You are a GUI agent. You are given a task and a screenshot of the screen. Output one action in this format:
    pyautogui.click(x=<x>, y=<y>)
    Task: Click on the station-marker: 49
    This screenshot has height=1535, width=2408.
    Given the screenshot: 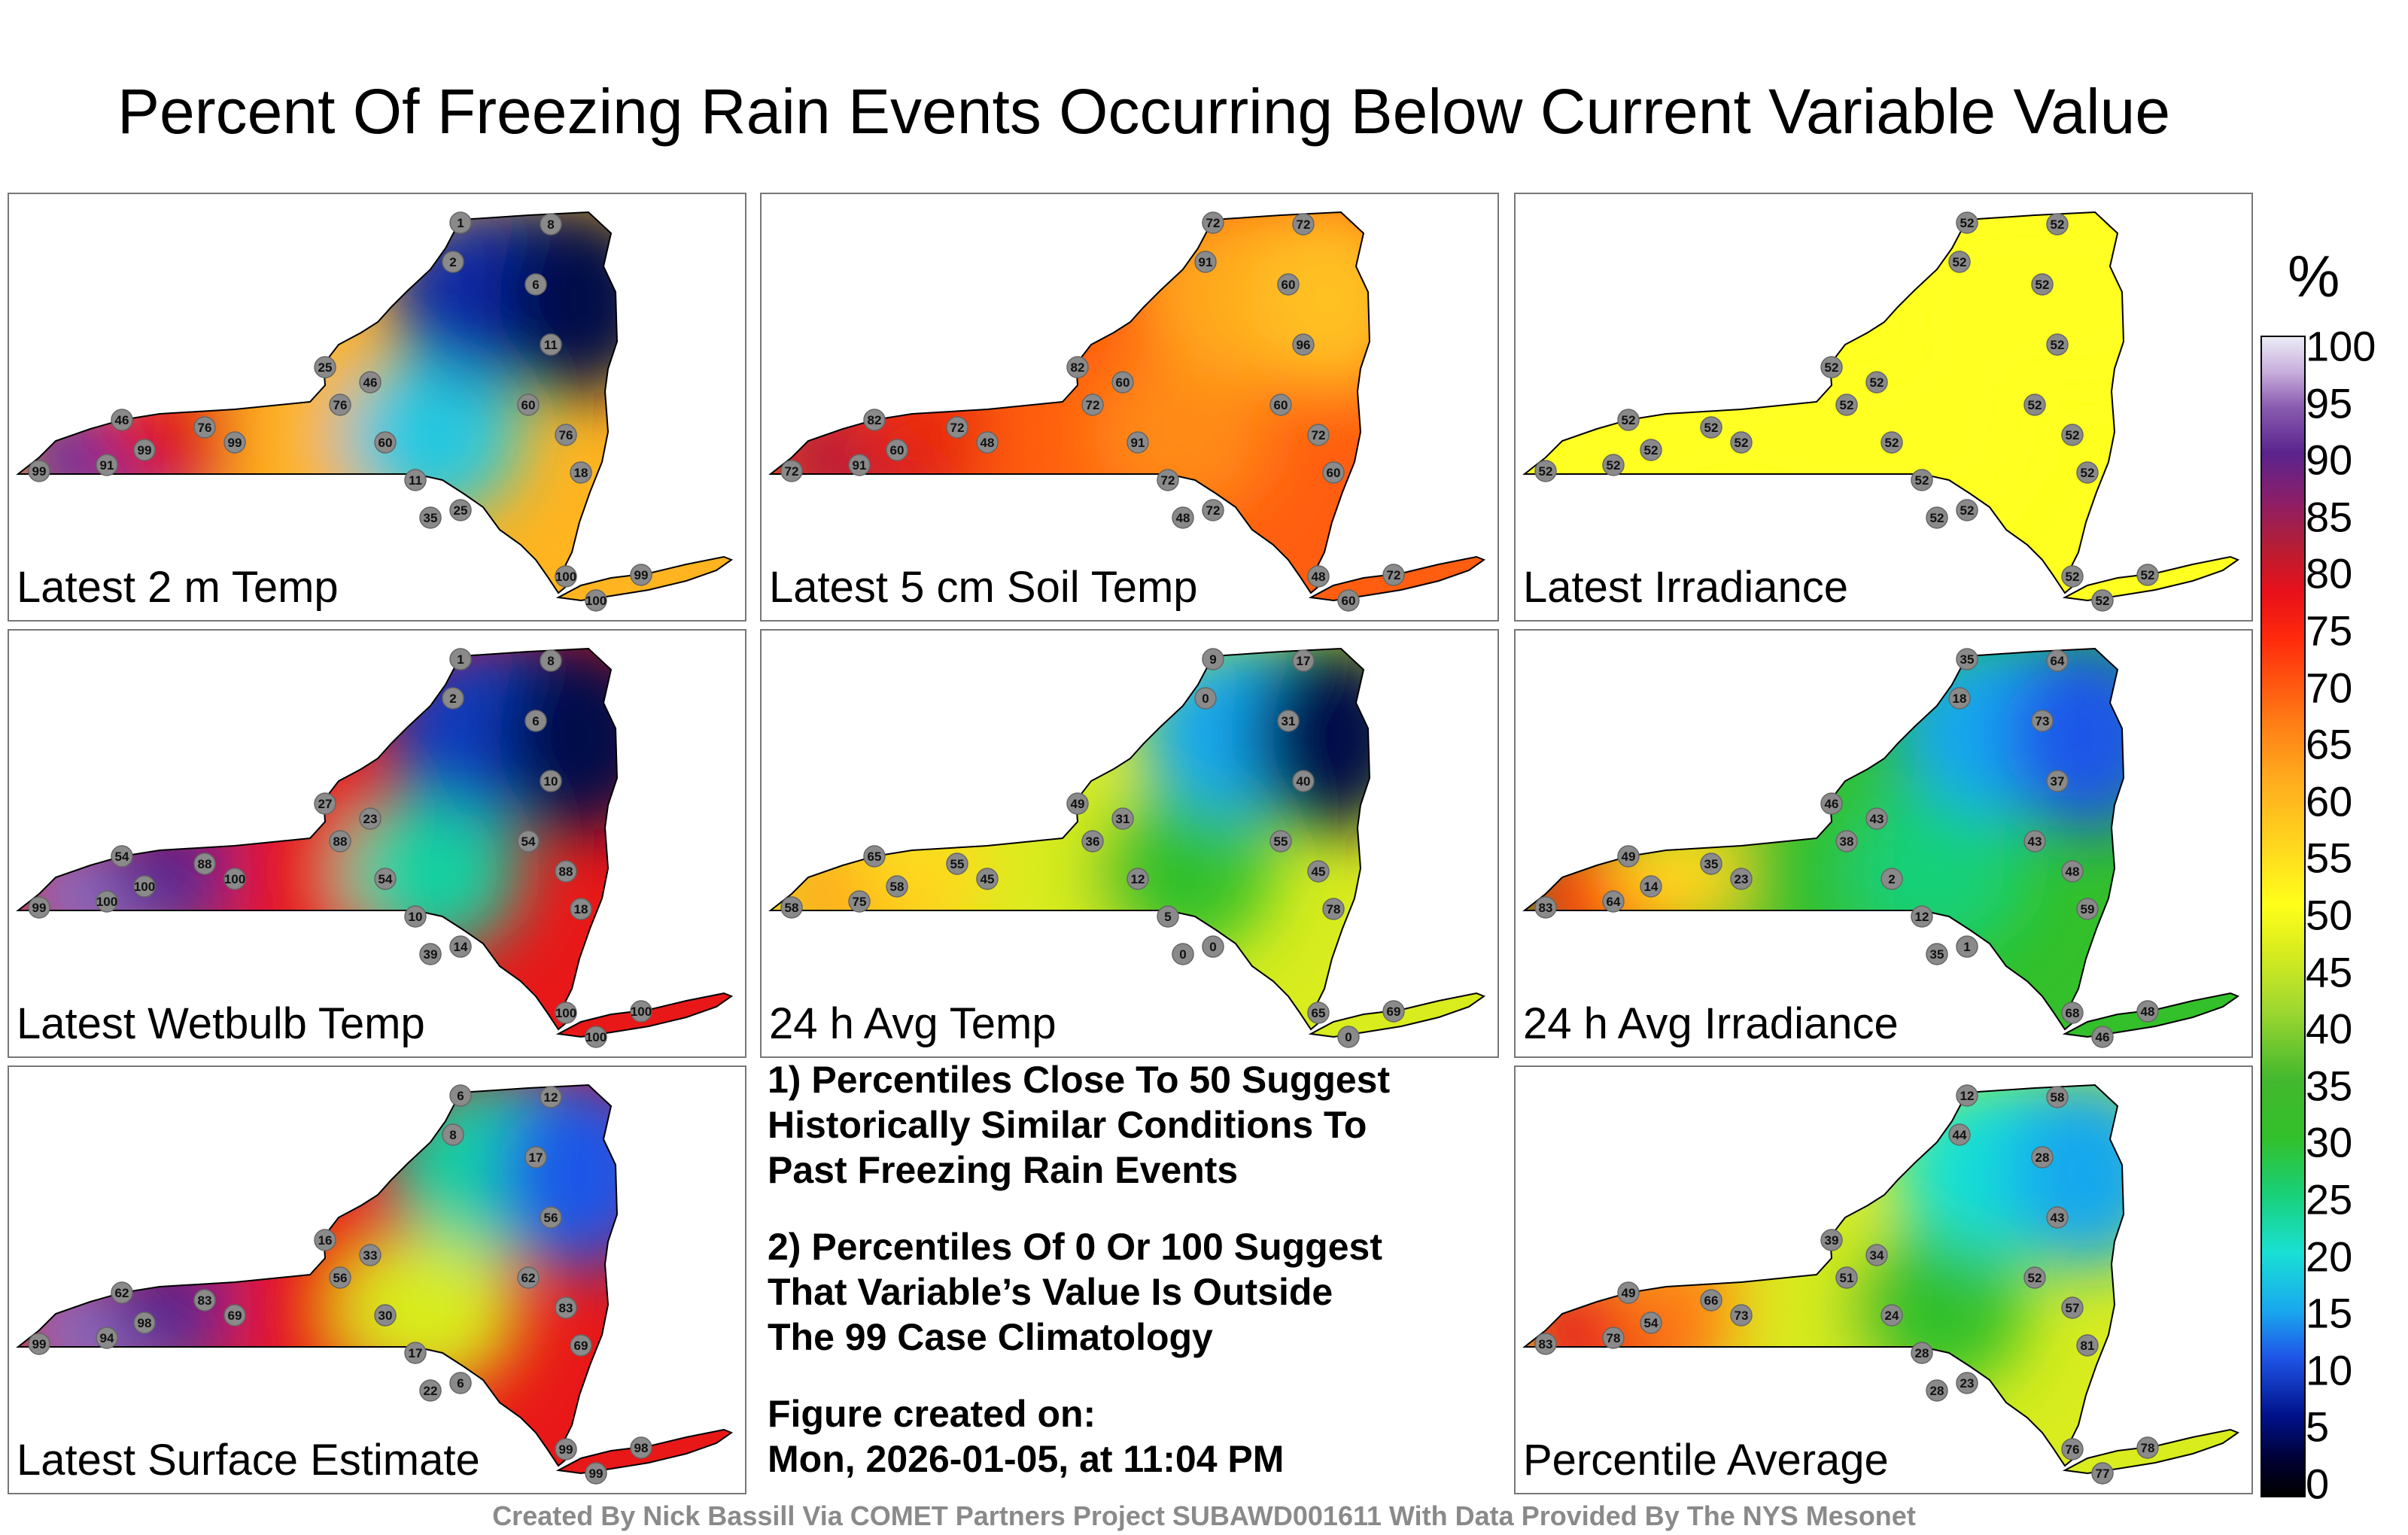 What is the action you would take?
    pyautogui.click(x=1628, y=1292)
    